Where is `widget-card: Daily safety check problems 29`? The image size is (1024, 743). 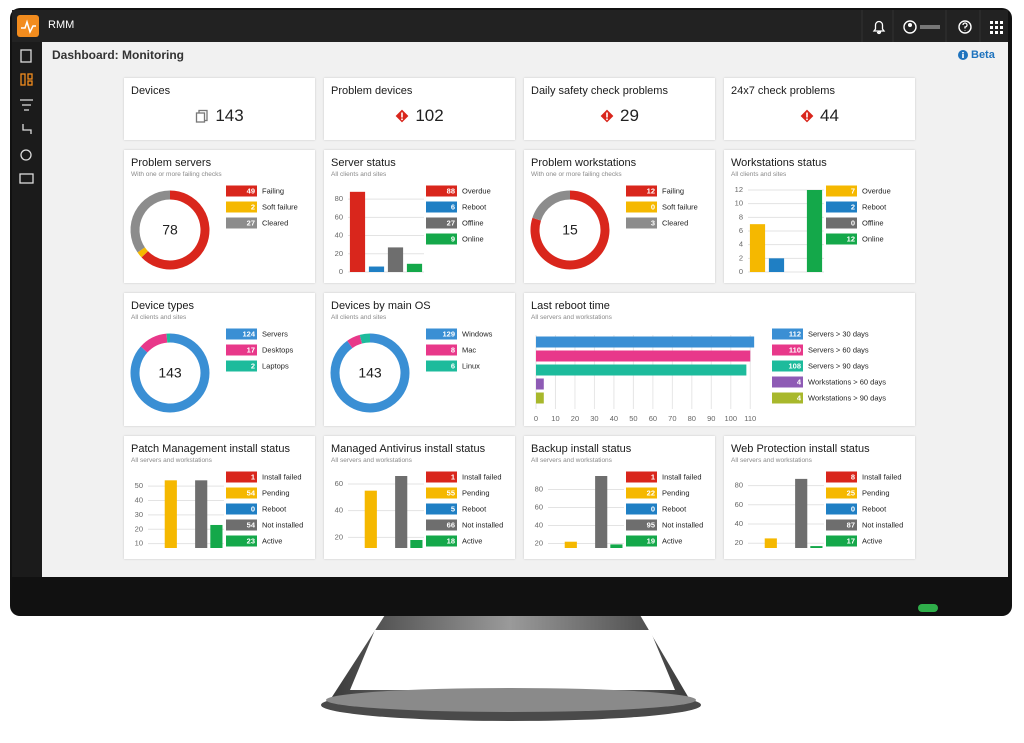
widget-card: Daily safety check problems 29 is located at coordinates (619, 109).